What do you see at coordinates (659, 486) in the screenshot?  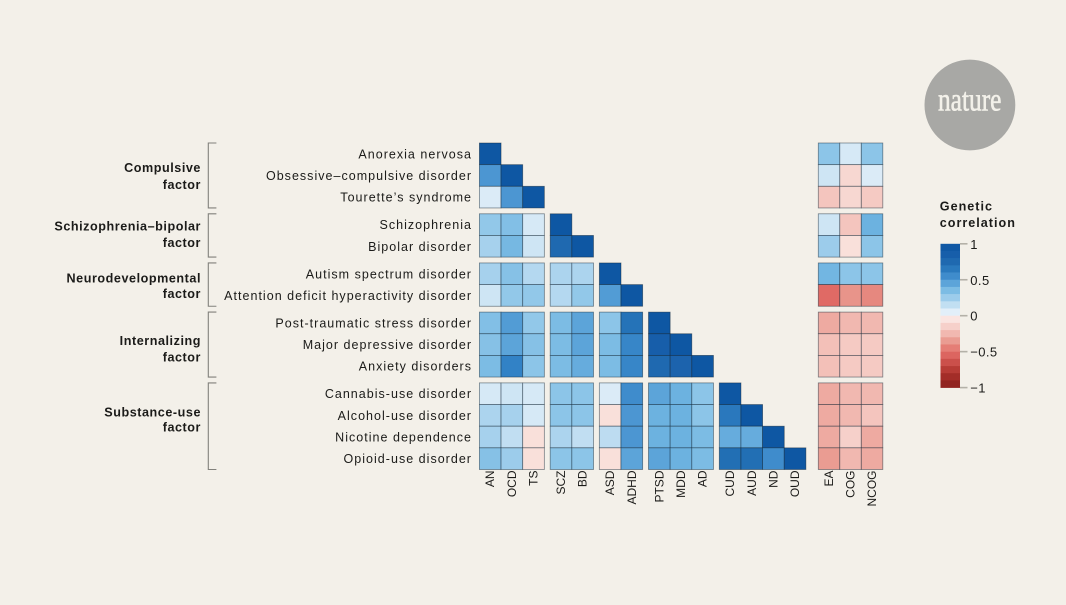 I see `svg-text: PTSD` at bounding box center [659, 486].